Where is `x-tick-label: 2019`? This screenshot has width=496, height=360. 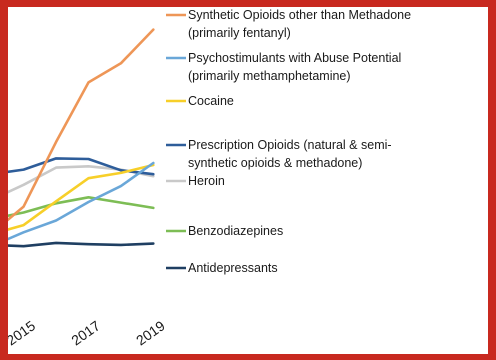 x-tick-label: 2019 is located at coordinates (150, 332).